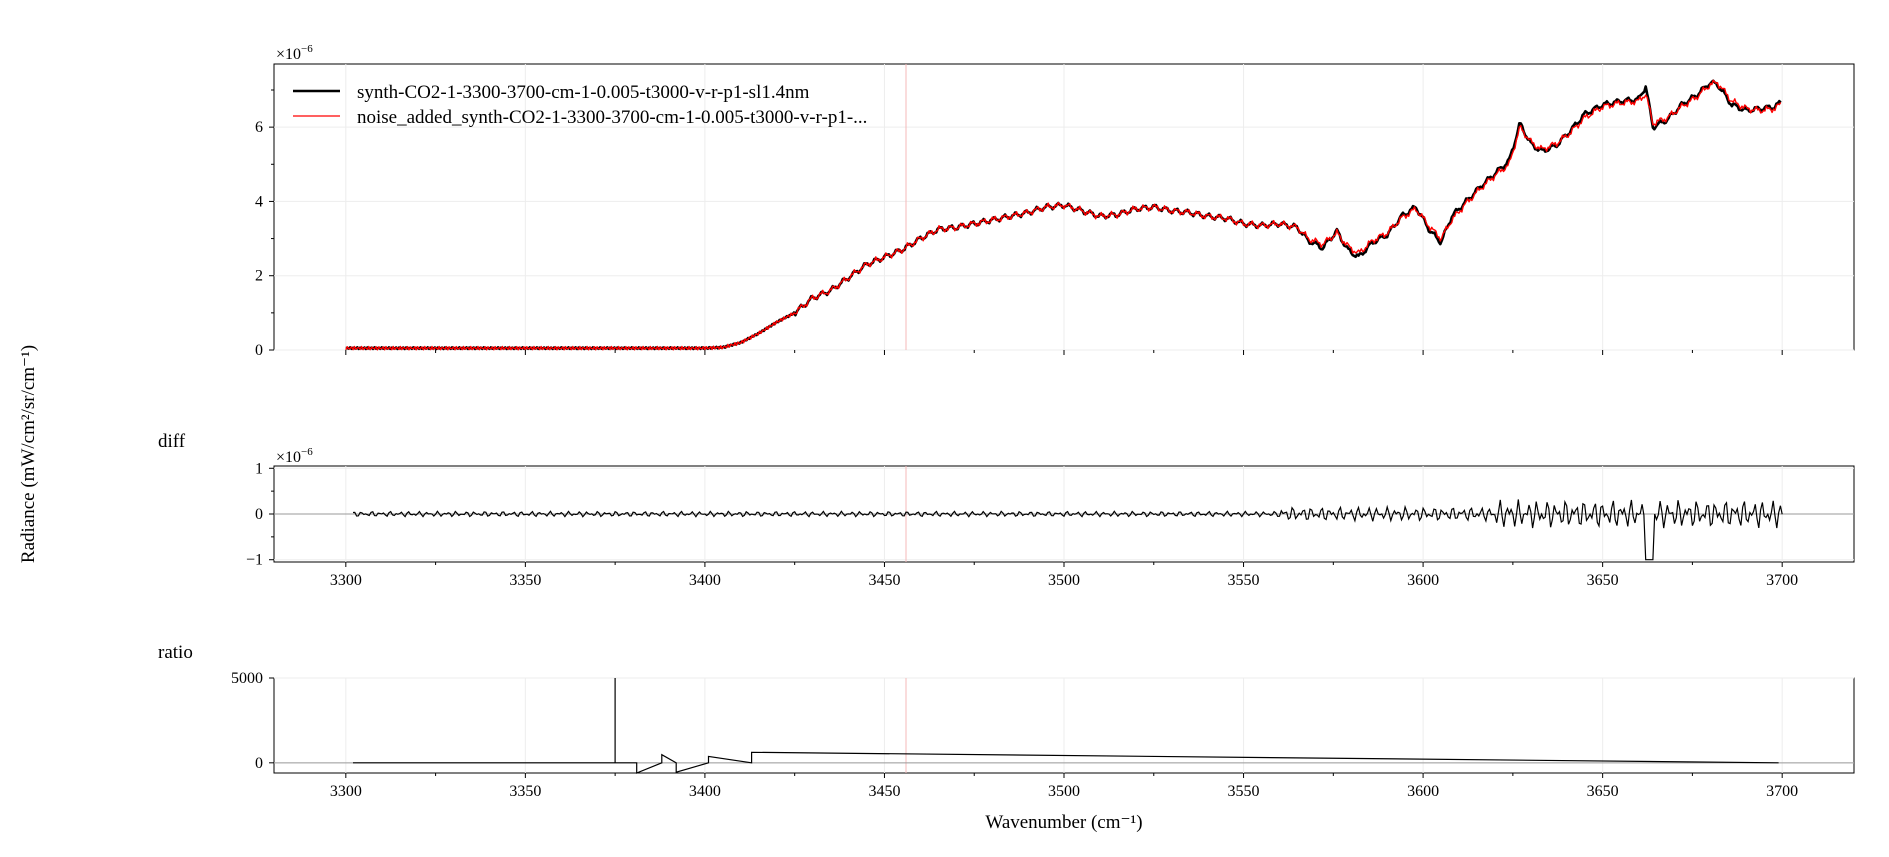 The width and height of the screenshot is (1889, 857). I want to click on ratio-panel-title: ratio, so click(175, 652).